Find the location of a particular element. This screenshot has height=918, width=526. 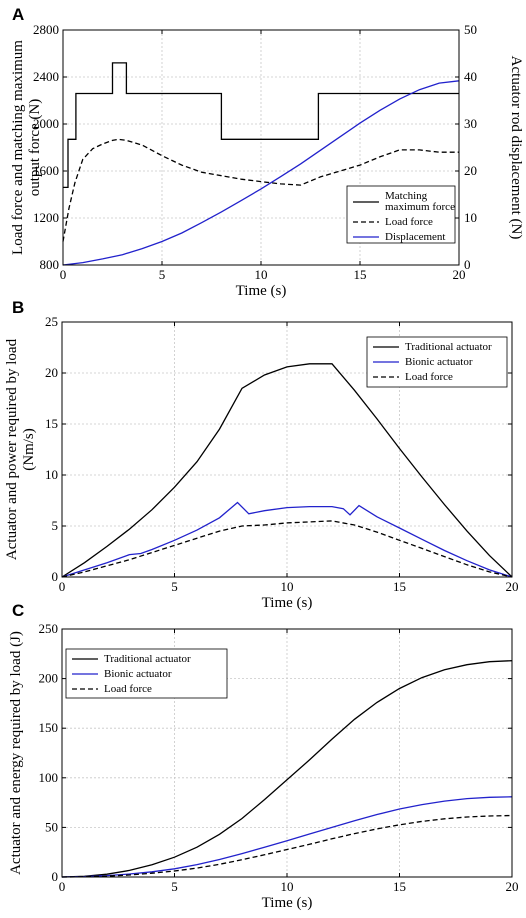

y-axis-label: Actuator and energy required by load (J) is located at coordinates (16, 753).